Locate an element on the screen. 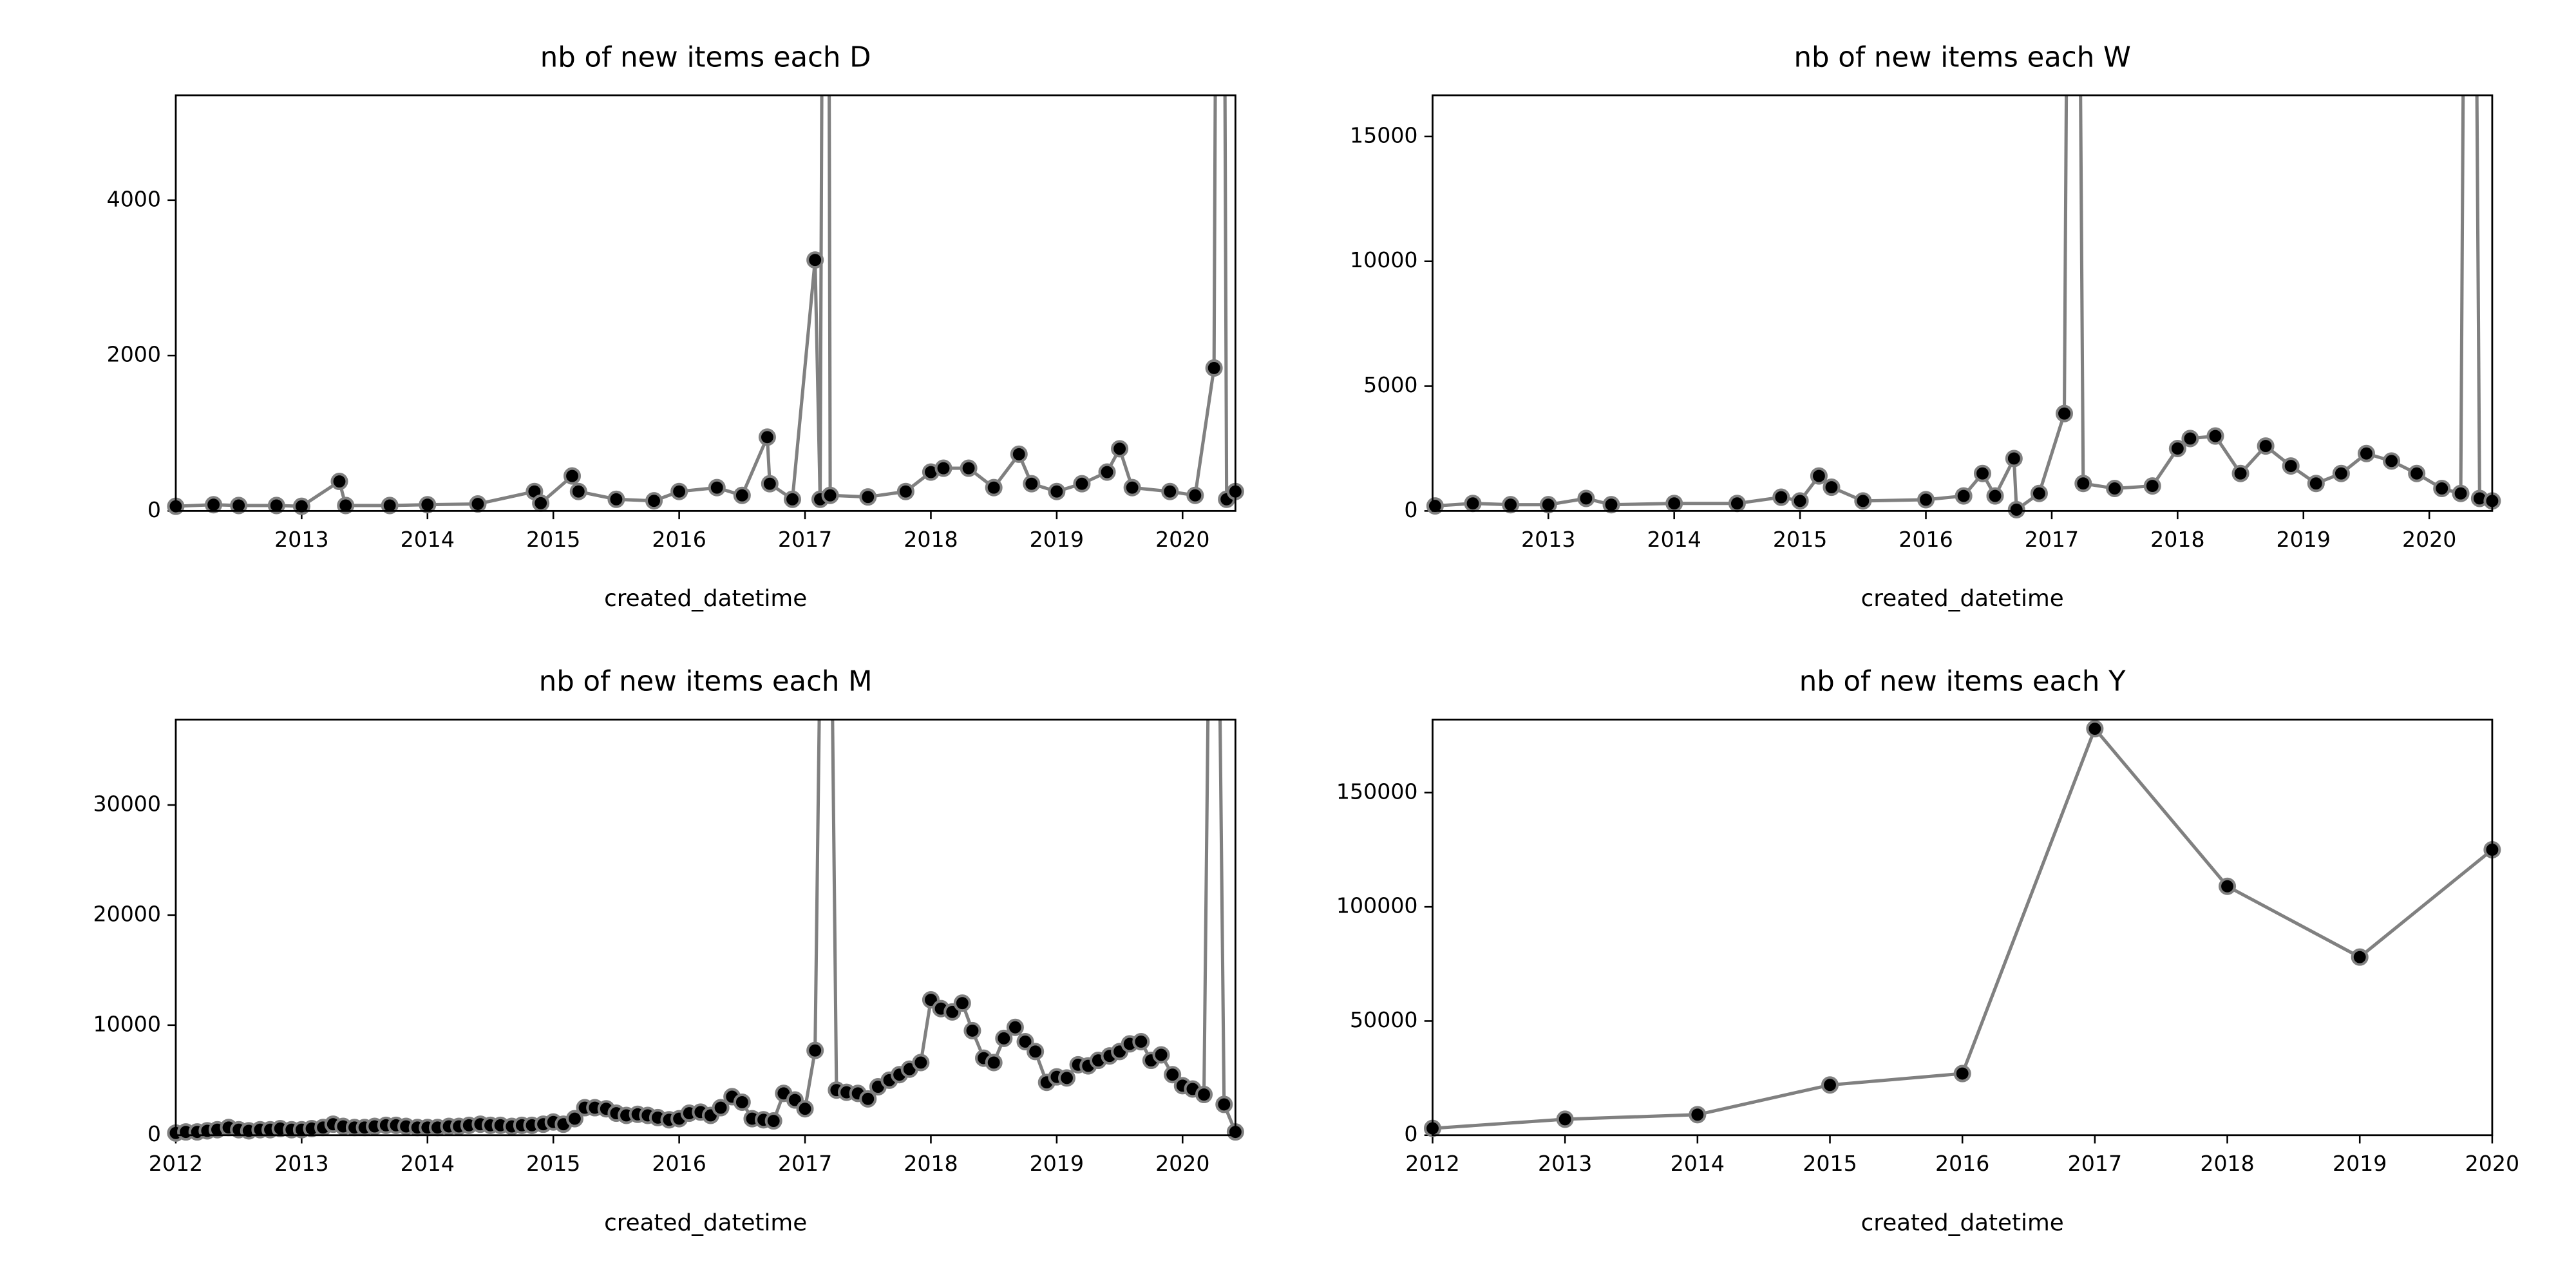 The image size is (2576, 1288). subplot-title: nb of new items each D is located at coordinates (706, 57).